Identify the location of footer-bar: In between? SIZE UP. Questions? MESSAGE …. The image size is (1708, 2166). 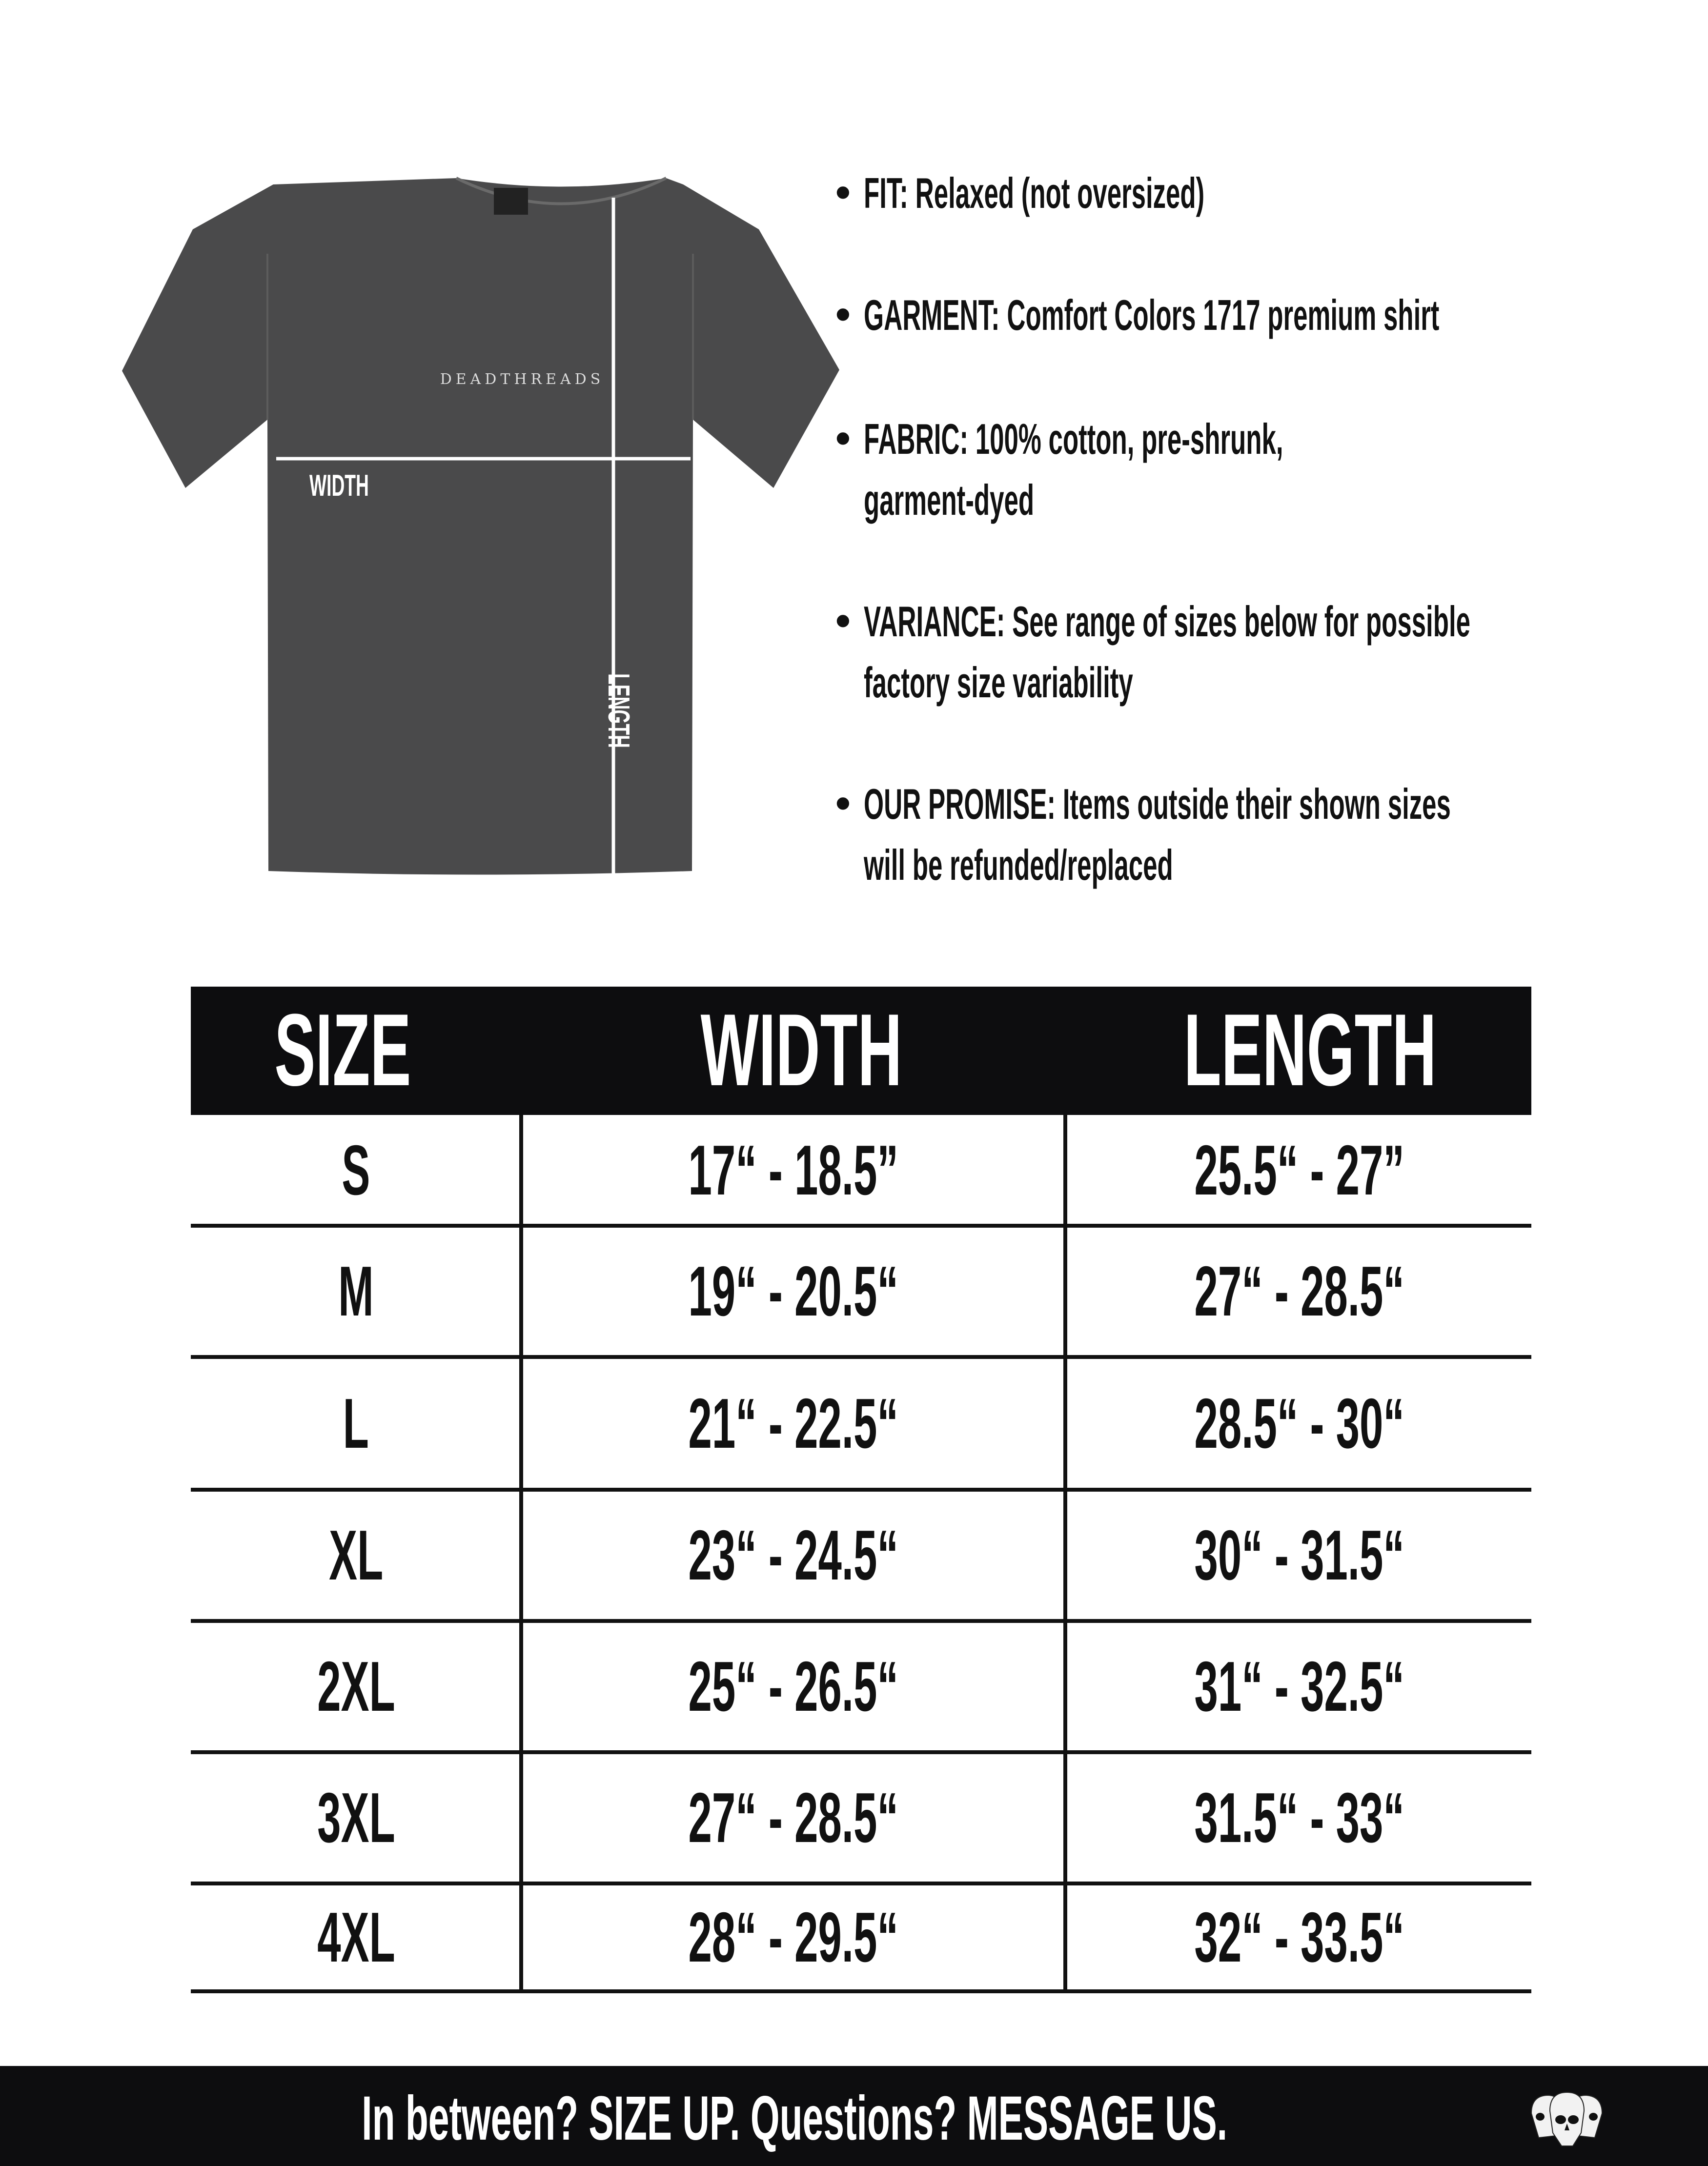
(854, 2116).